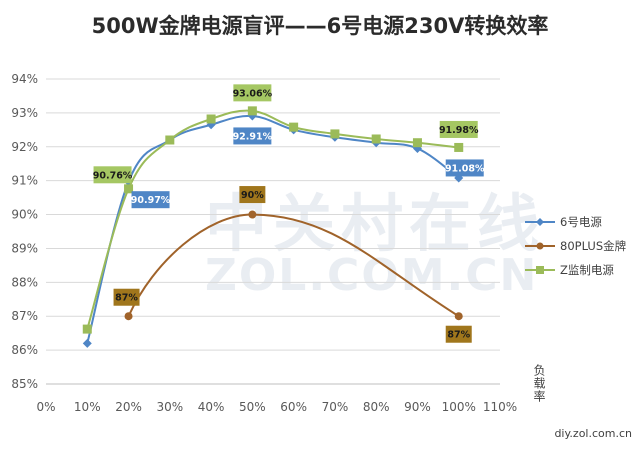  Describe the element at coordinates (320, 26) in the screenshot. I see `chart-title: 500W金牌电源盲评——6号电源230V转换效率` at that location.